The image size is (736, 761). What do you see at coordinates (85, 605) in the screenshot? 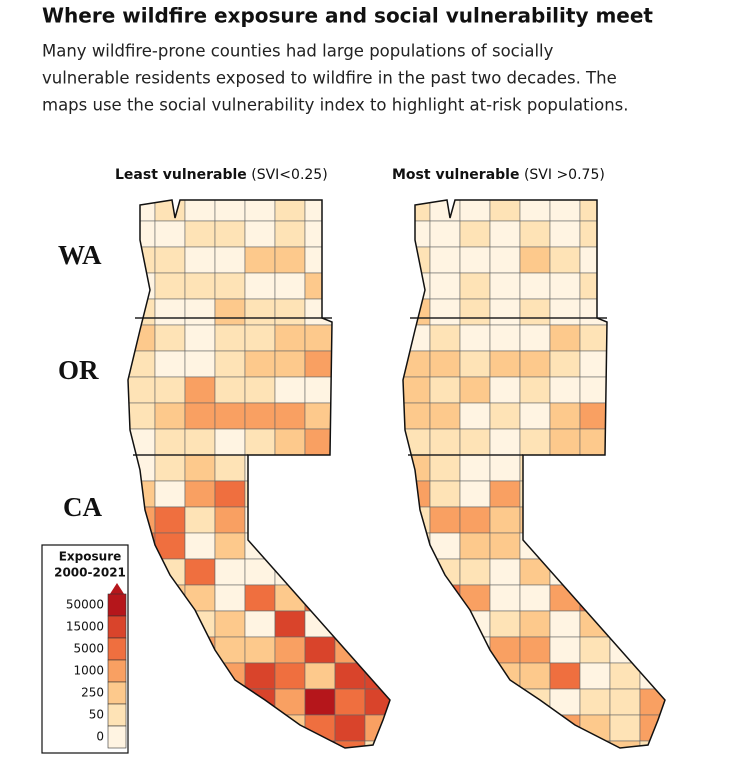
I see `legend-tick-label: 50000` at bounding box center [85, 605].